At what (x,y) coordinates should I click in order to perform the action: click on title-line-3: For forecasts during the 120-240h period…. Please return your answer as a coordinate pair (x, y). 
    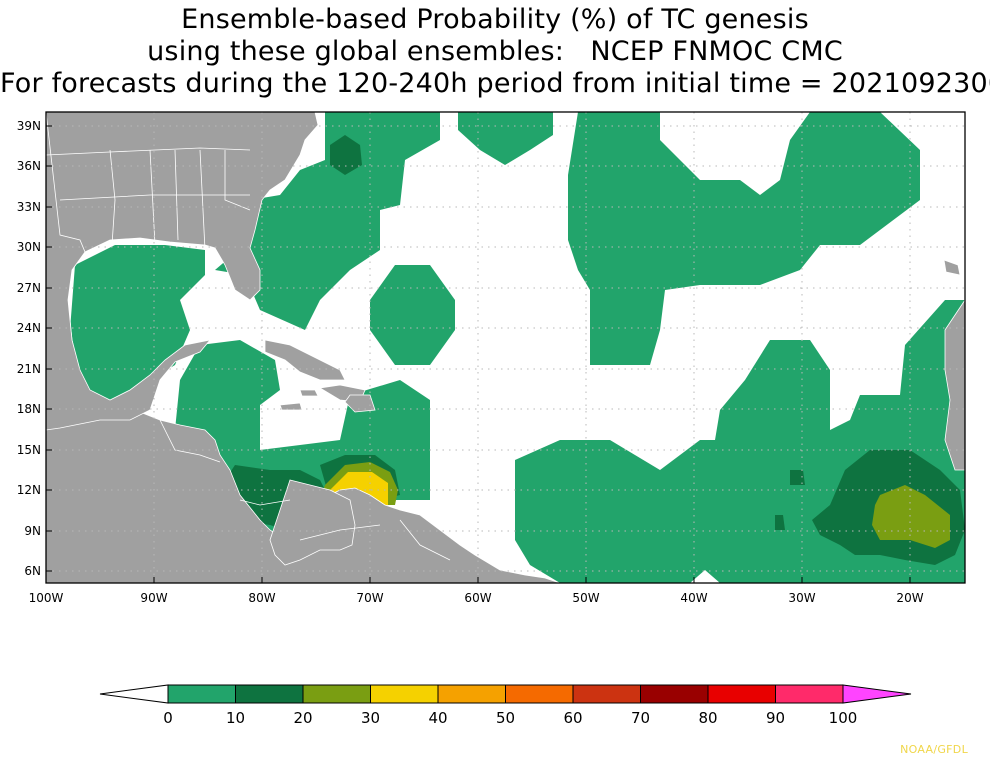
    Looking at the image, I should click on (495, 83).